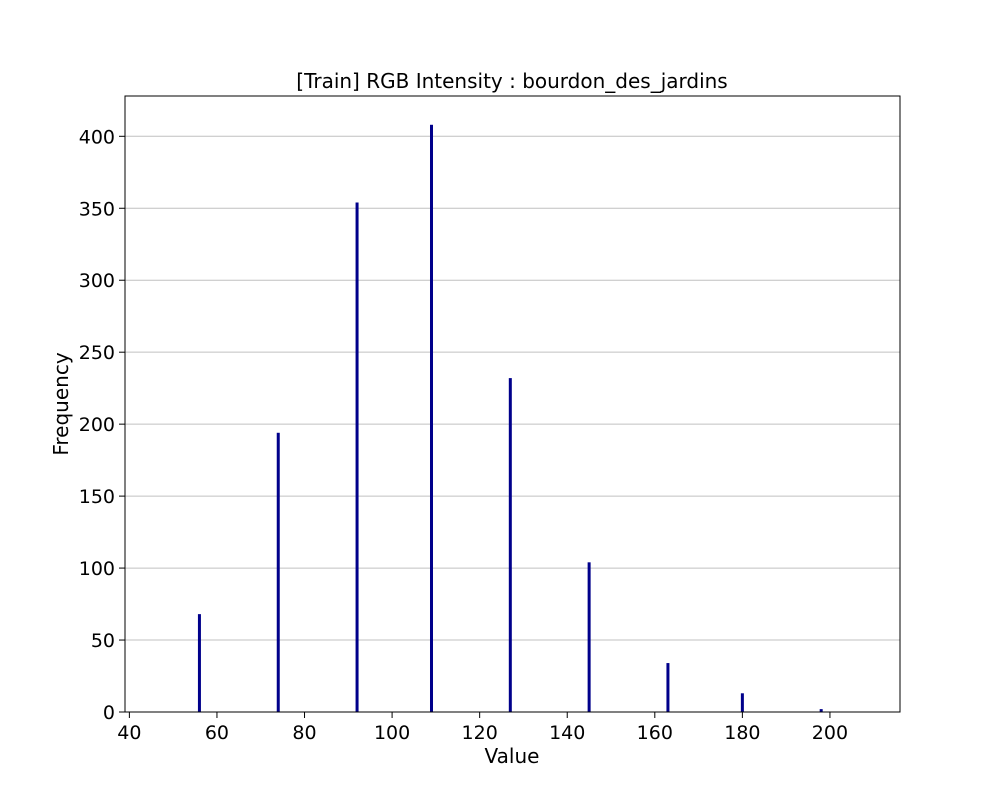 This screenshot has width=1000, height=800. Describe the element at coordinates (655, 733) in the screenshot. I see `x-tick-label: 160` at that location.